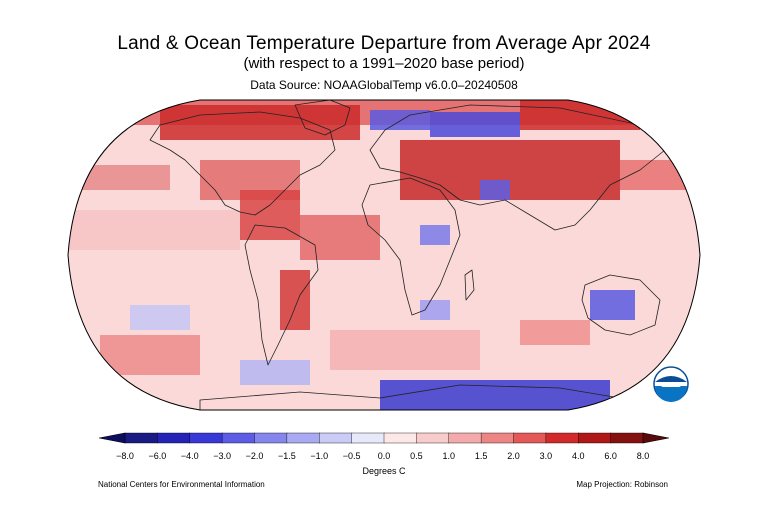  What do you see at coordinates (610, 456) in the screenshot?
I see `colorbar-tick-label: 6.0` at bounding box center [610, 456].